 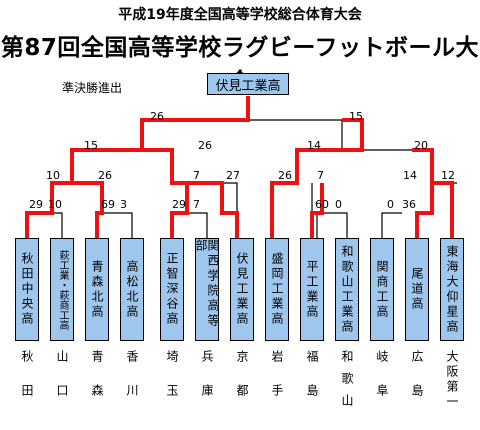 What do you see at coordinates (312, 384) in the screenshot?
I see `team-prefecture: 福島` at bounding box center [312, 384].